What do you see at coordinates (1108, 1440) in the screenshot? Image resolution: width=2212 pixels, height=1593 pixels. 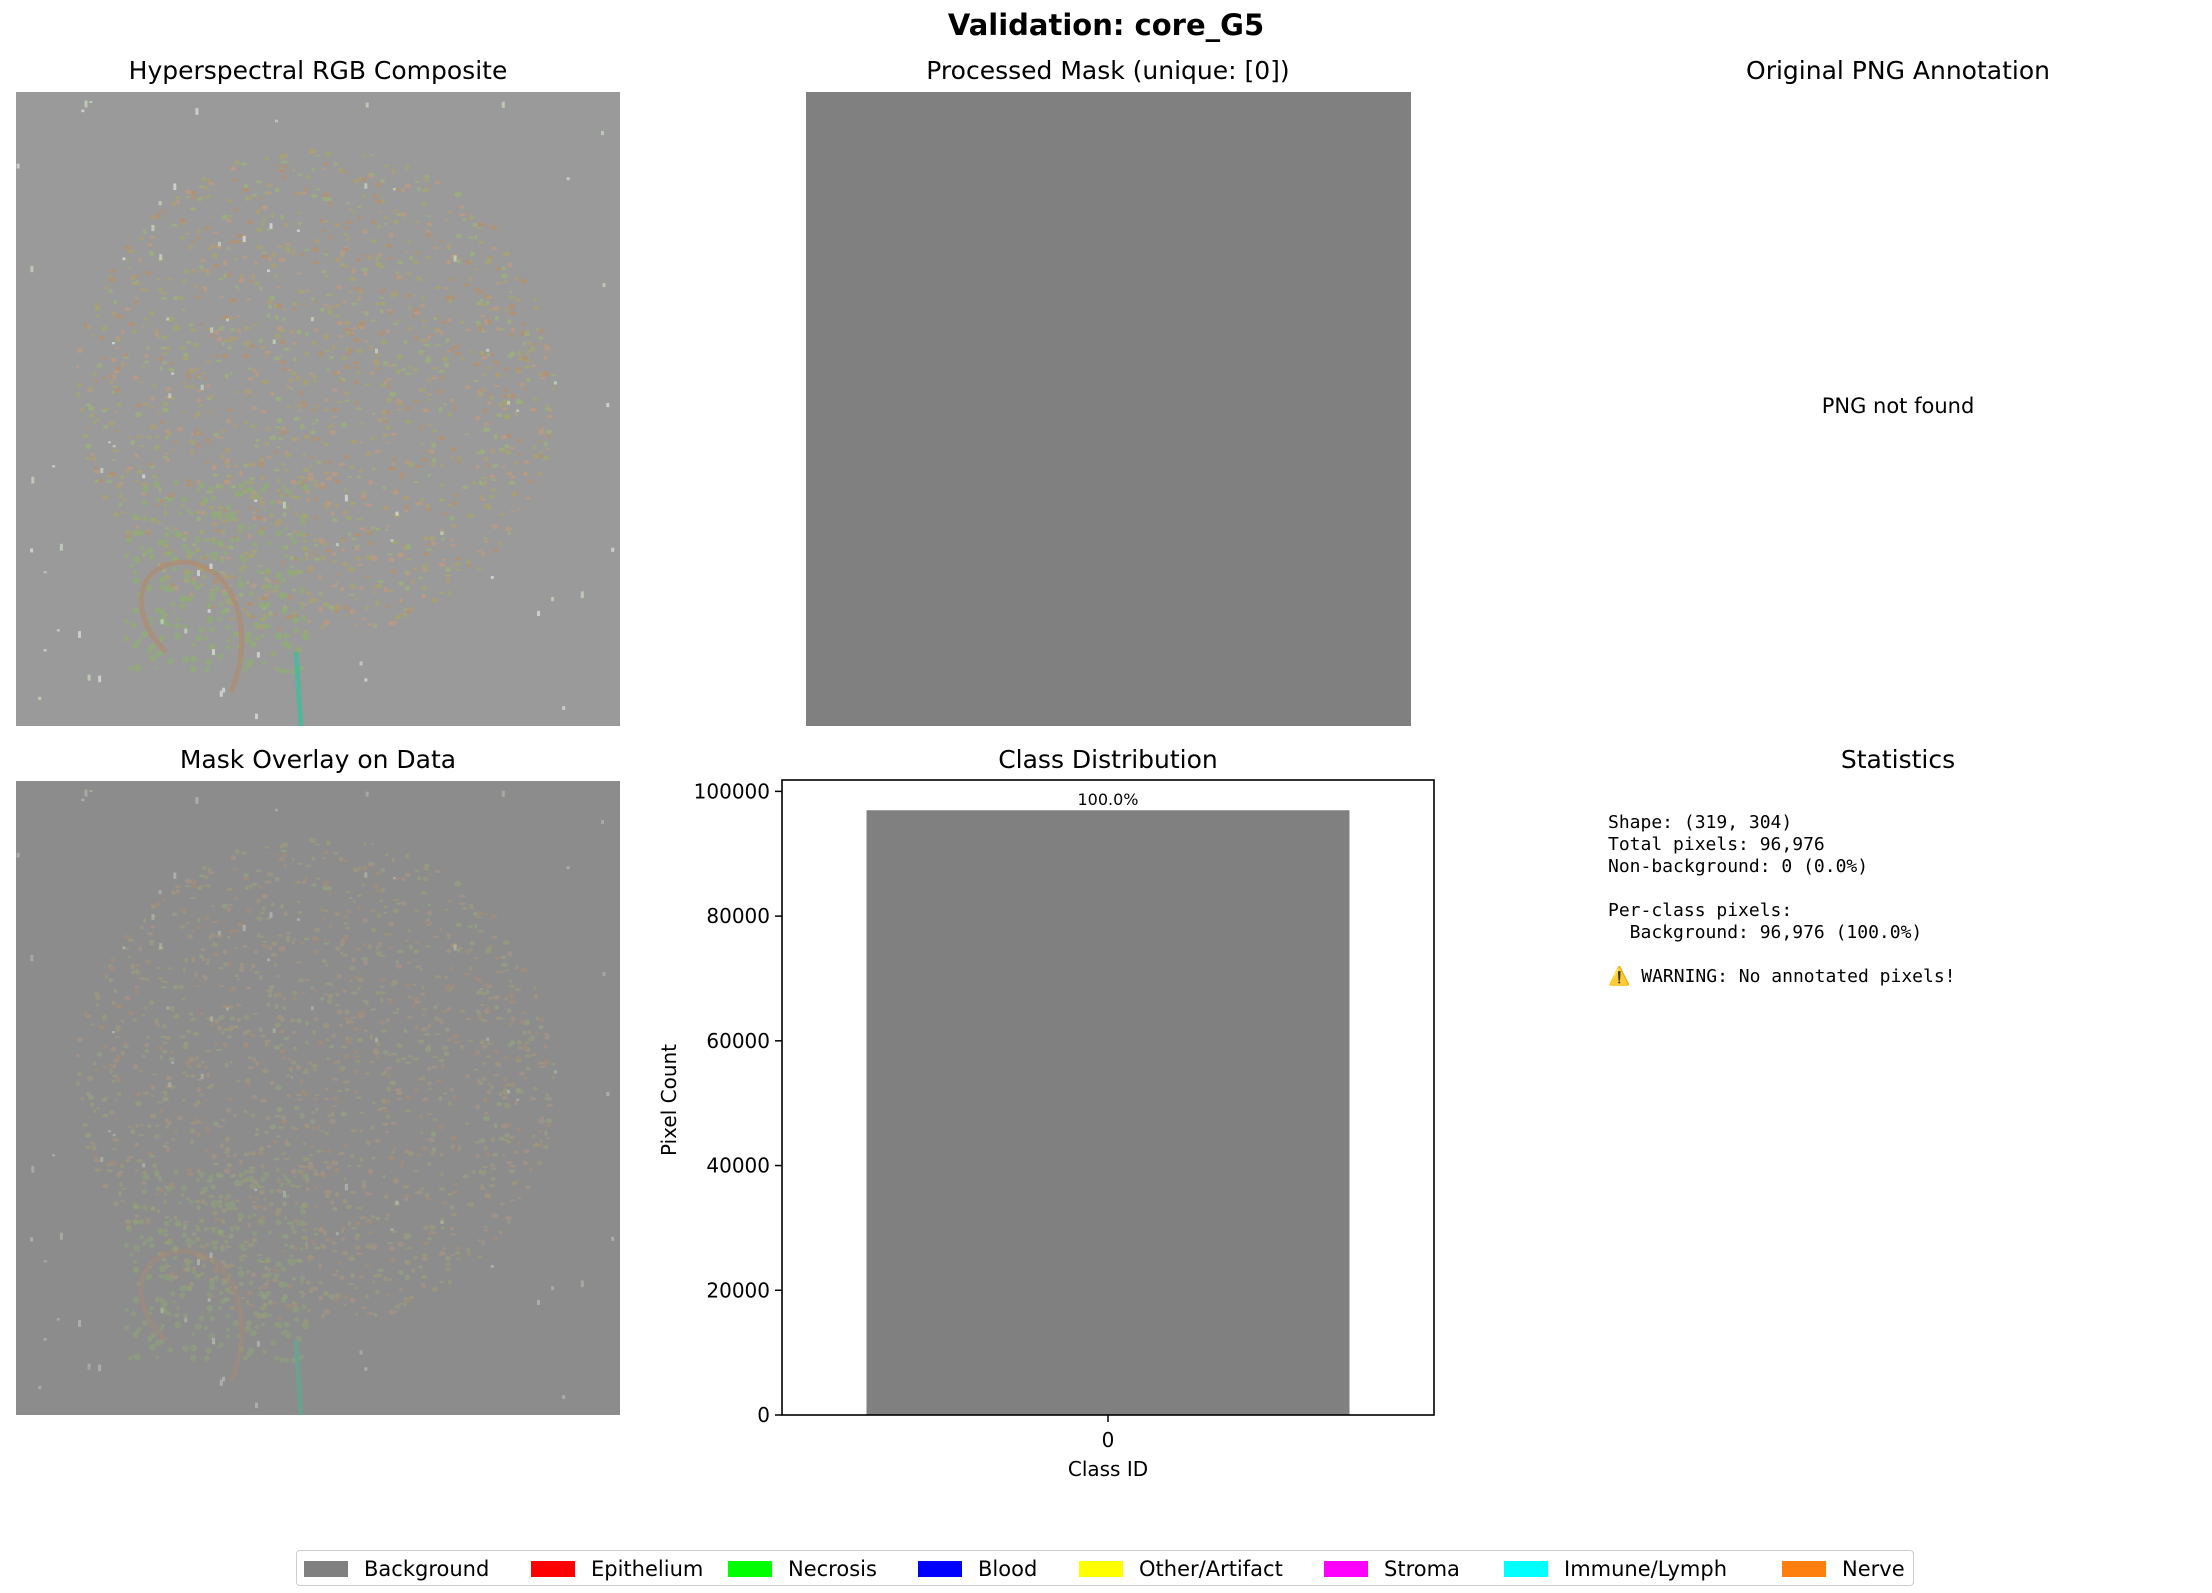 I see `x-tick-label: 0` at bounding box center [1108, 1440].